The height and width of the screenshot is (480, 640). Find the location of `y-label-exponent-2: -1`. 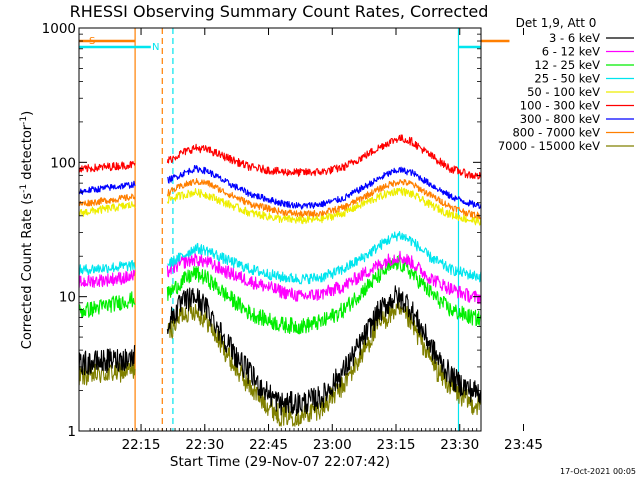

y-label-exponent-2: -1 is located at coordinates (24, 120).